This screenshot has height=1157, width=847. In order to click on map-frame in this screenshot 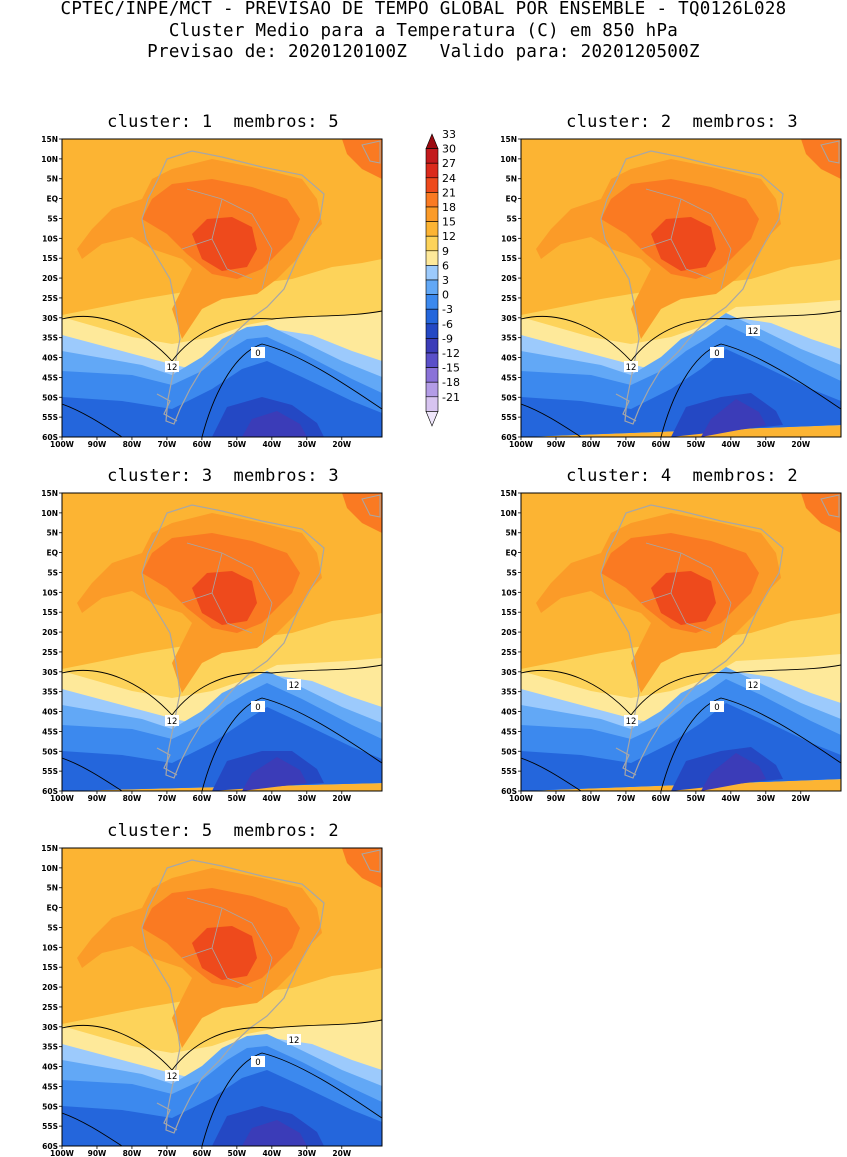, I will do `click(681, 642)`.